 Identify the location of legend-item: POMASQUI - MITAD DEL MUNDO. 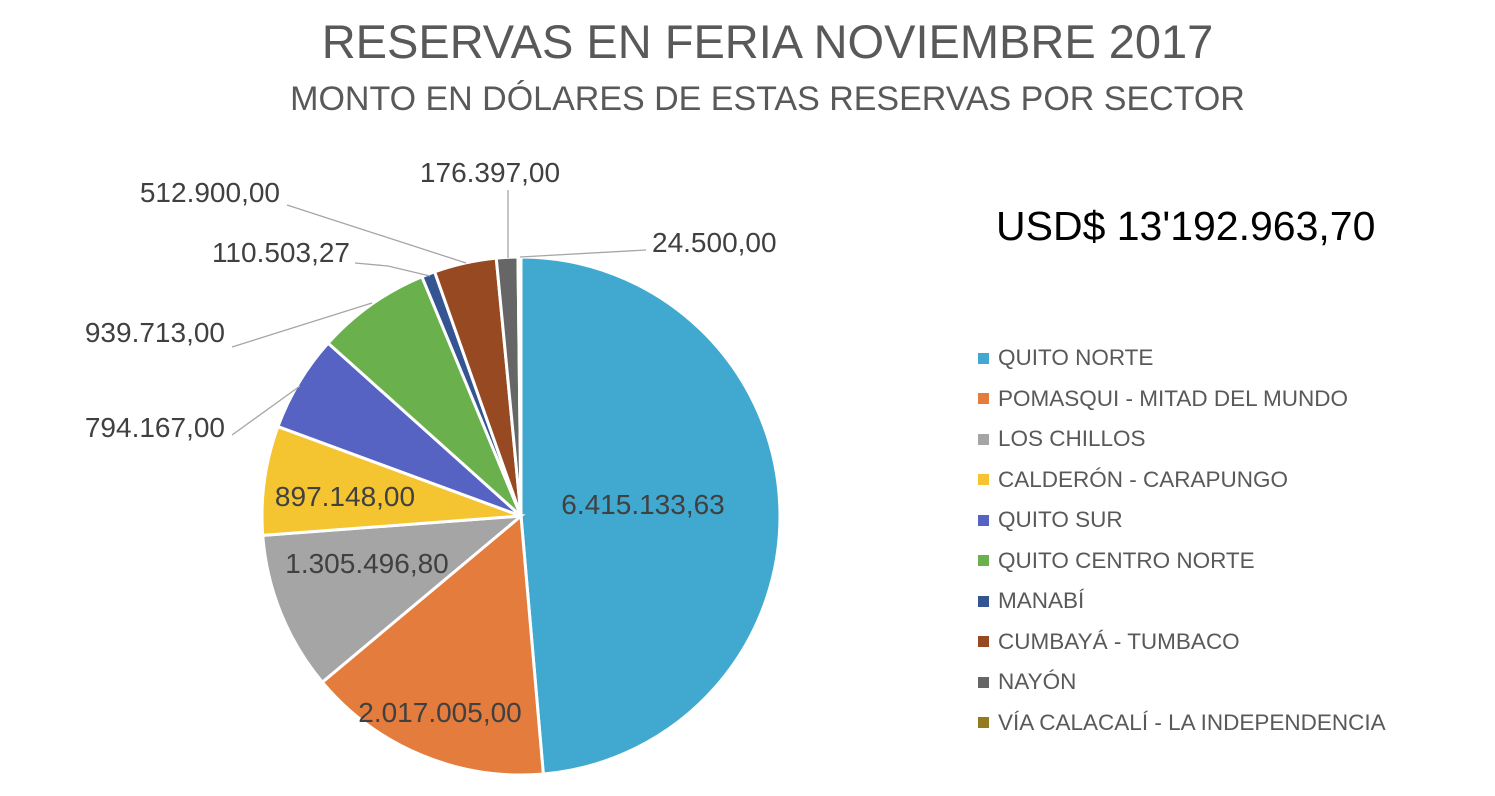
(1182, 399).